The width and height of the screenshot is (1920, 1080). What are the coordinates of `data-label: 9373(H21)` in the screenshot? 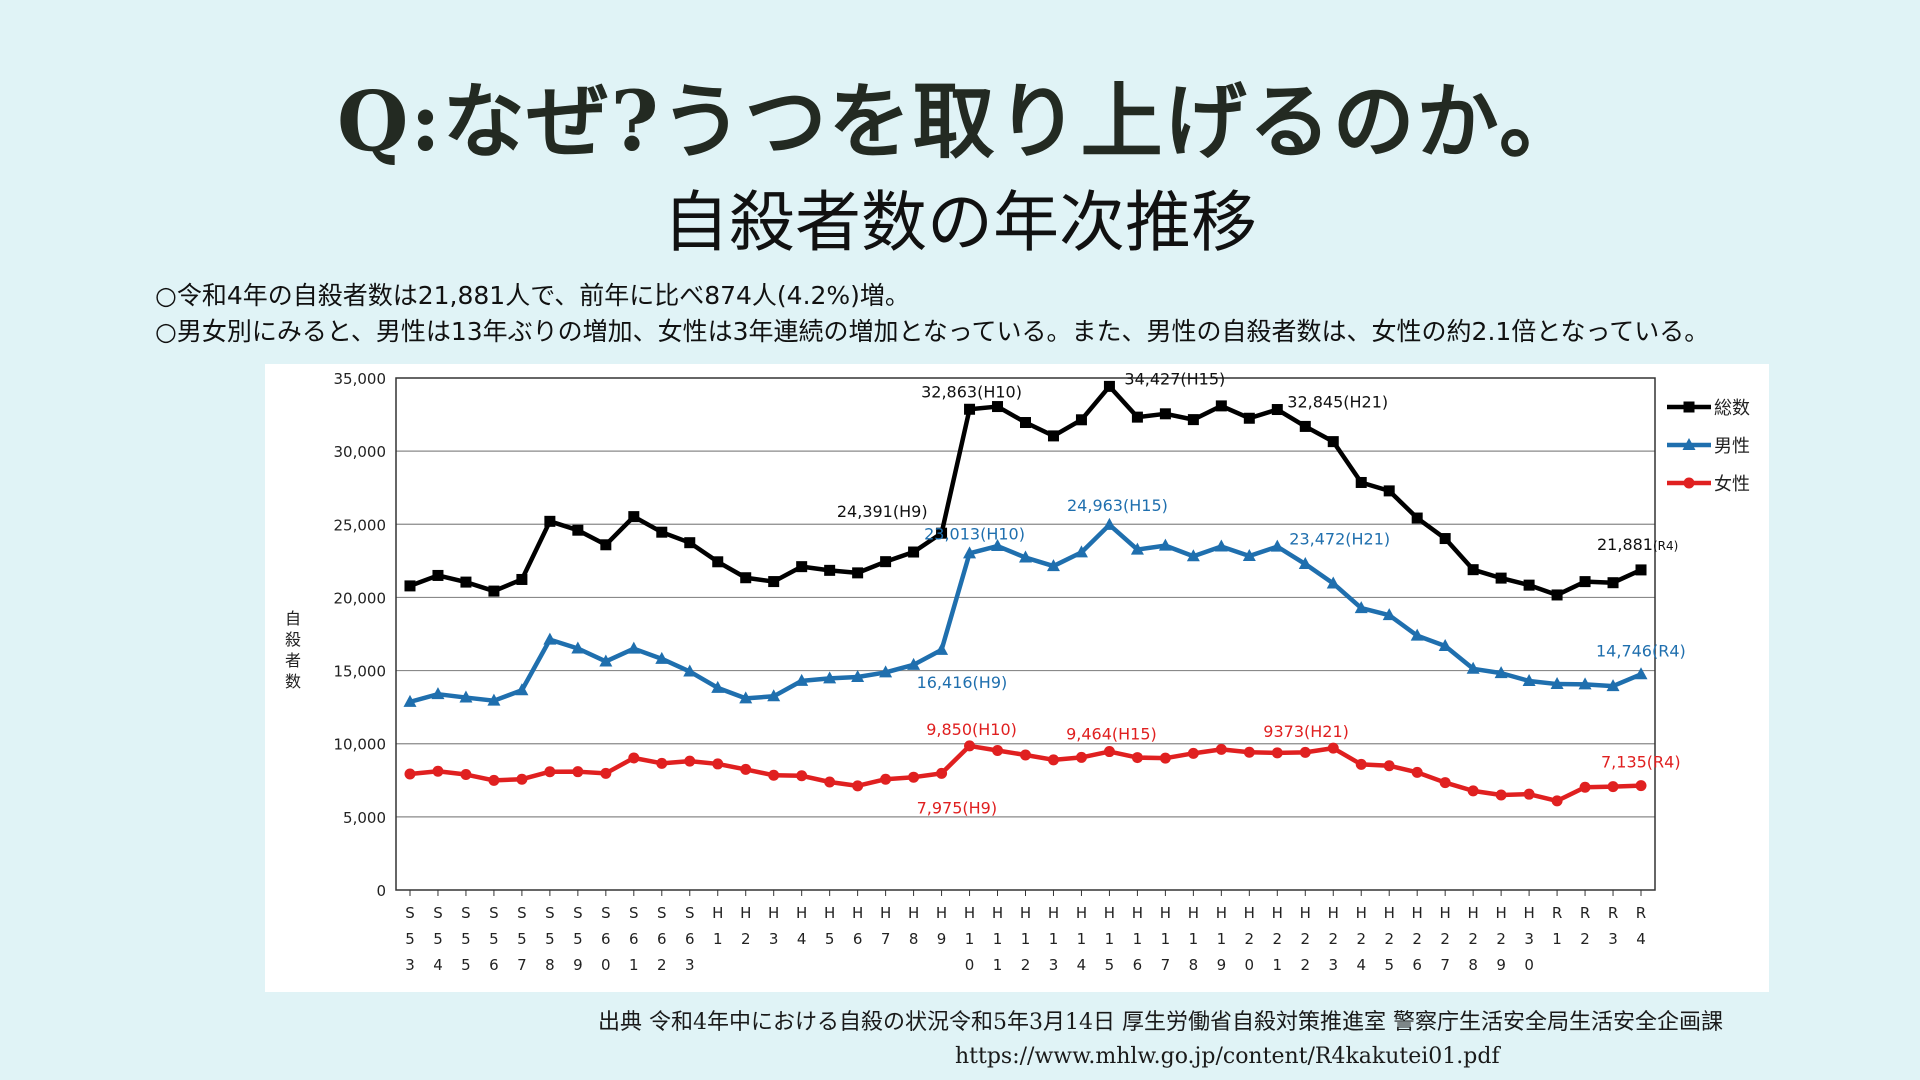 It's located at (1306, 731).